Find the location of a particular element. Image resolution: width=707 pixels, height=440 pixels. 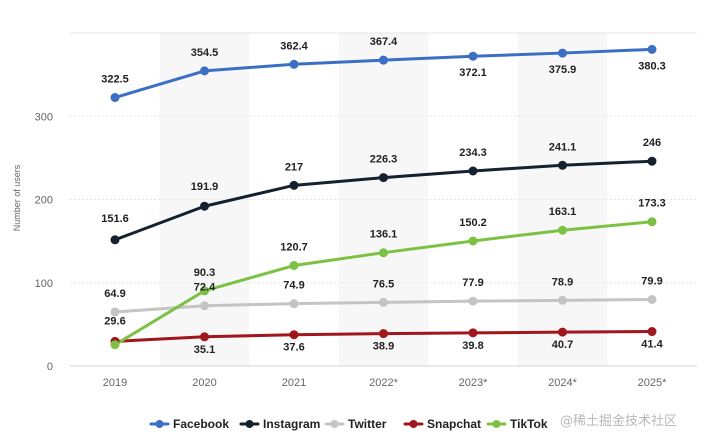

label-snapchat-2019: 29.6 is located at coordinates (114, 321).